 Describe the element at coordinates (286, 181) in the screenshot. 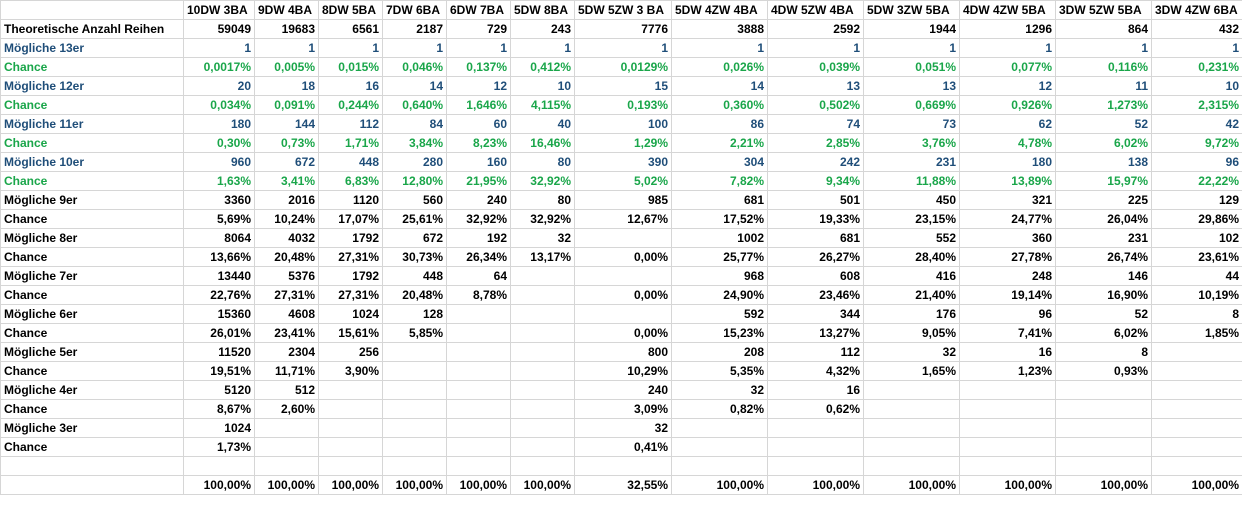

I see `table-cell: 3,41%` at that location.